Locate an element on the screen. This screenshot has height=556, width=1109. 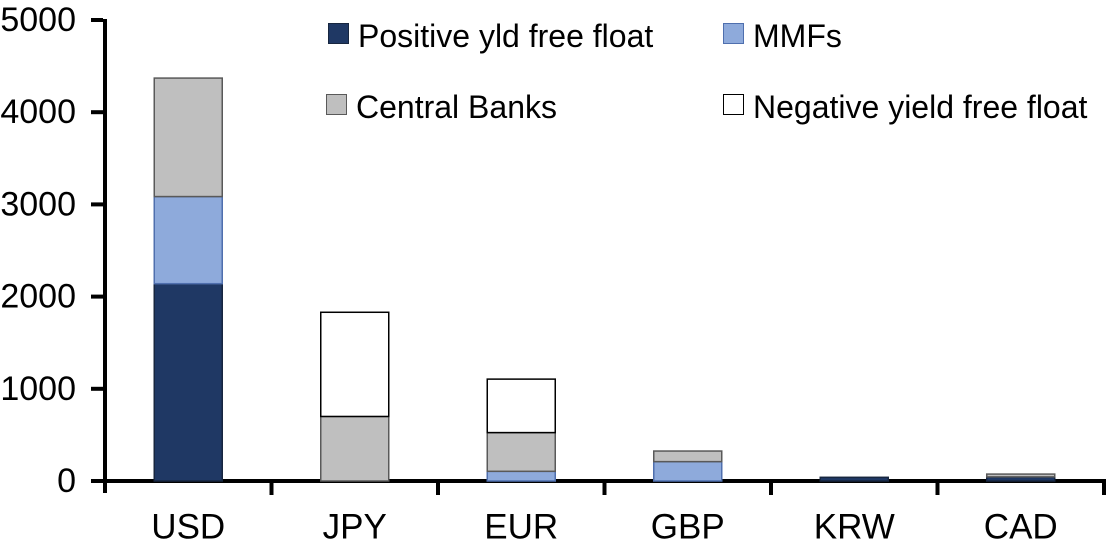
legend-label-negative-yield-free-float: Negative yield free float is located at coordinates (920, 107).